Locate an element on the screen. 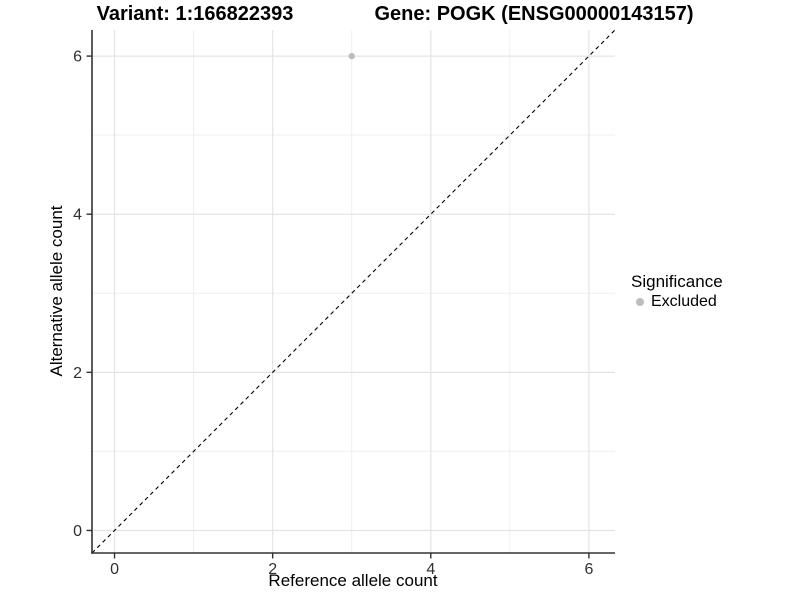 The width and height of the screenshot is (800, 600). legend-item-excluded: Excluded is located at coordinates (677, 302).